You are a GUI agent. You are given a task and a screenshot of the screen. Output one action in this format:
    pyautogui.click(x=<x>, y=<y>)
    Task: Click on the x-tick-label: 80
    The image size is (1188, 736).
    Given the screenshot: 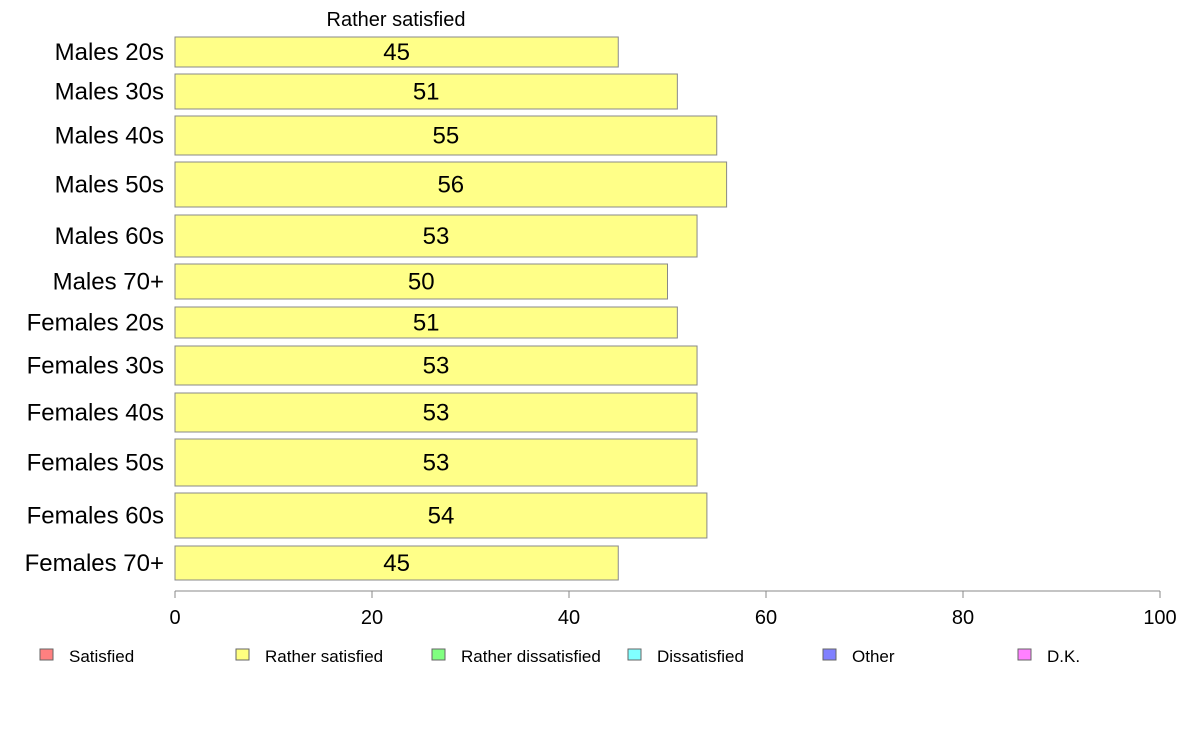 What is the action you would take?
    pyautogui.click(x=963, y=618)
    